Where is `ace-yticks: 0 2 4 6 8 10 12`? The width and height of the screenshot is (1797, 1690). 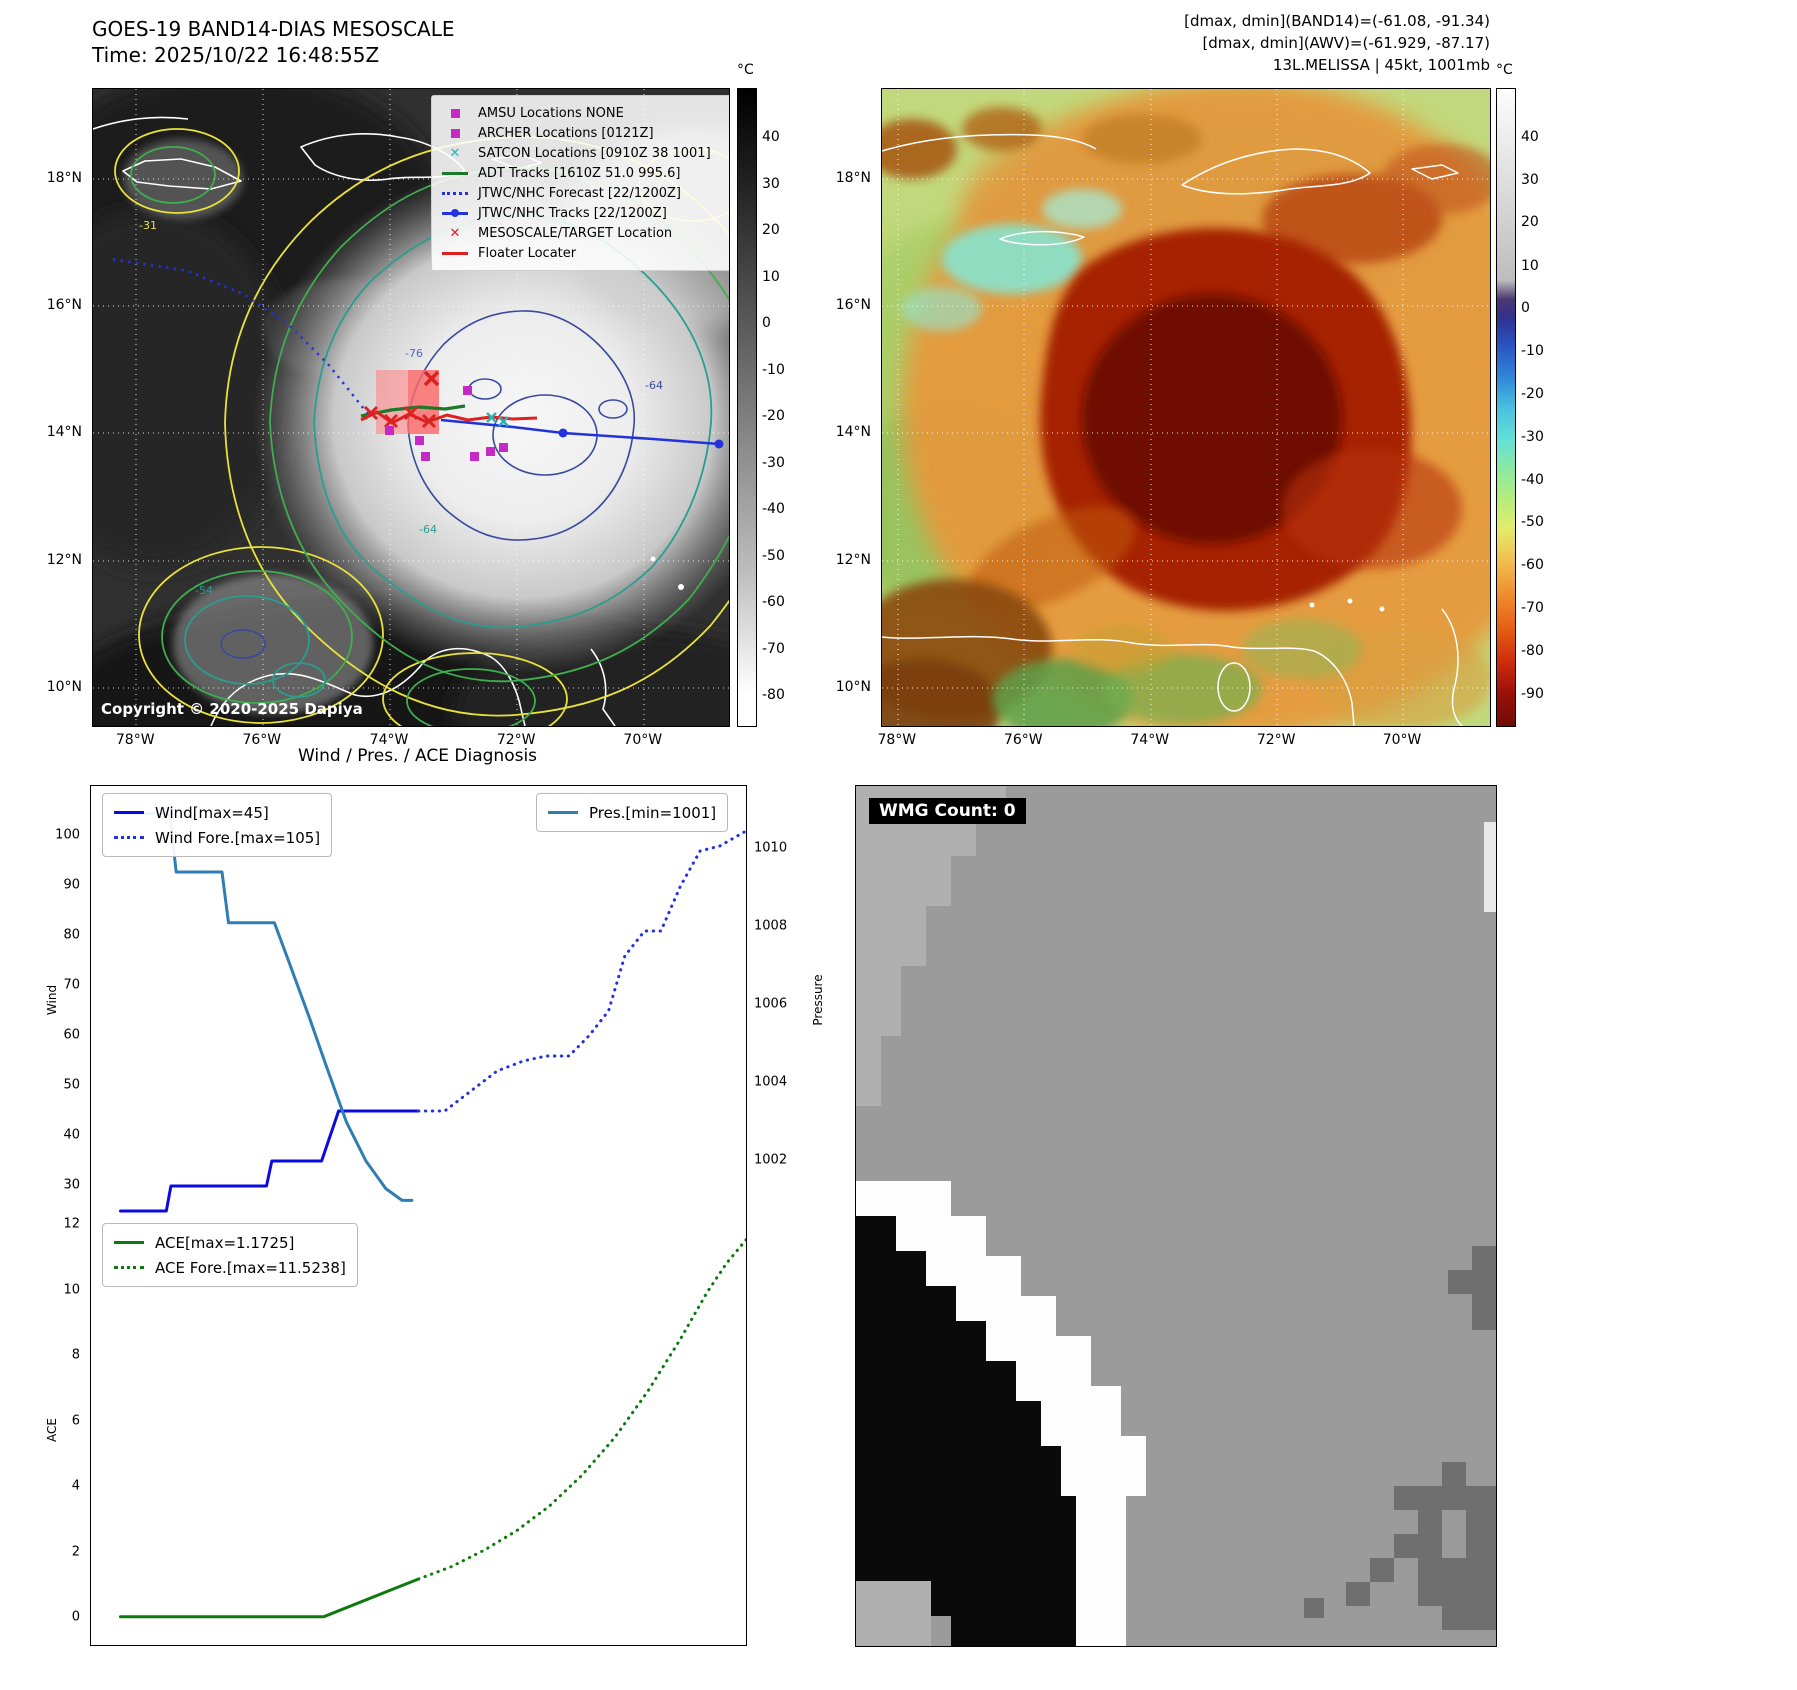 ace-yticks: 0 2 4 6 8 10 12 is located at coordinates (63, 1430).